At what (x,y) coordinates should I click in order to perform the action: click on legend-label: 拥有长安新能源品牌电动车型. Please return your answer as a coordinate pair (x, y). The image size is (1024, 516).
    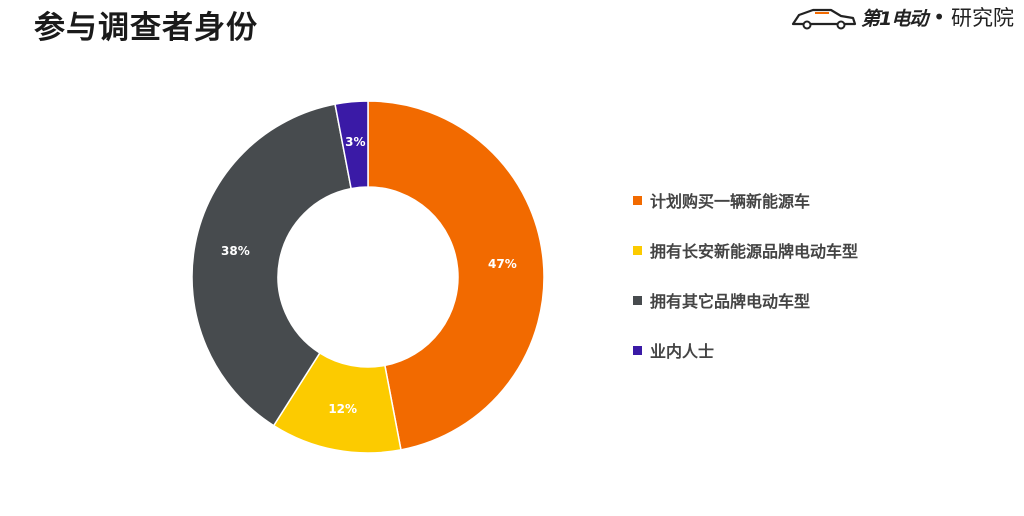
    Looking at the image, I should click on (754, 251).